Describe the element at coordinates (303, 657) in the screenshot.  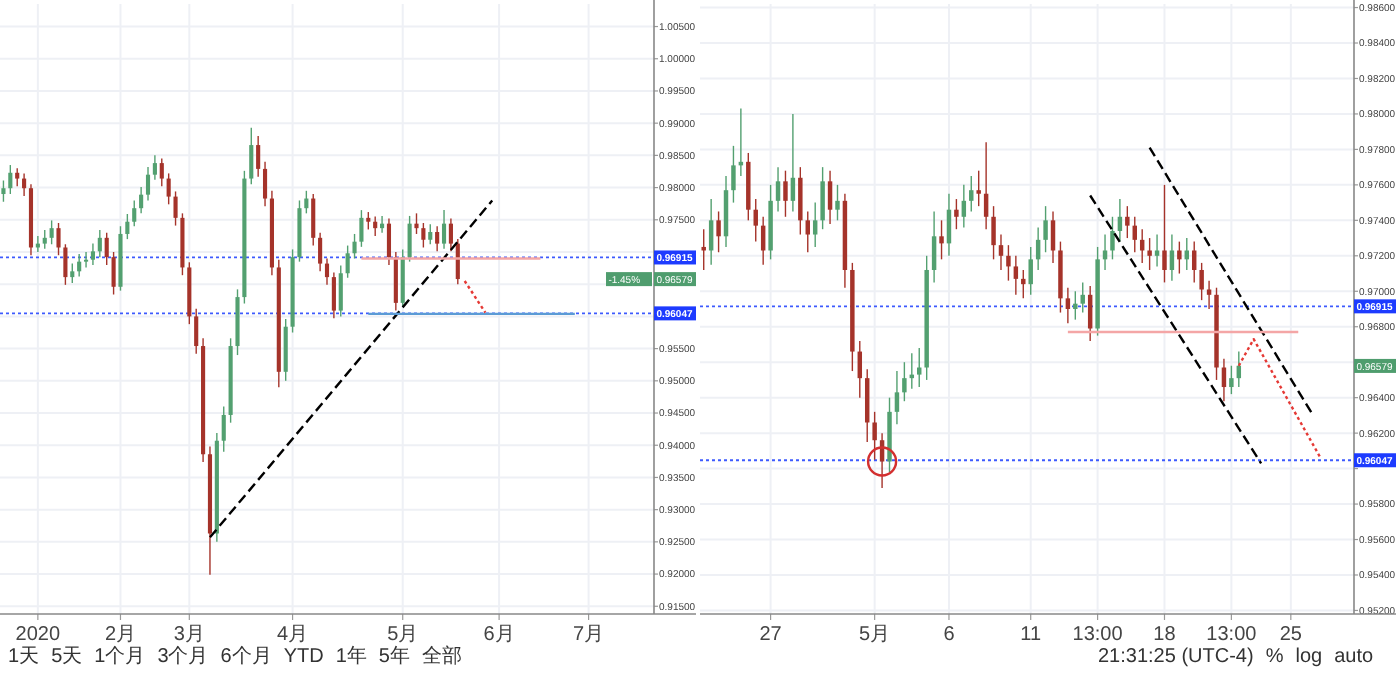
I see `text: YTD` at that location.